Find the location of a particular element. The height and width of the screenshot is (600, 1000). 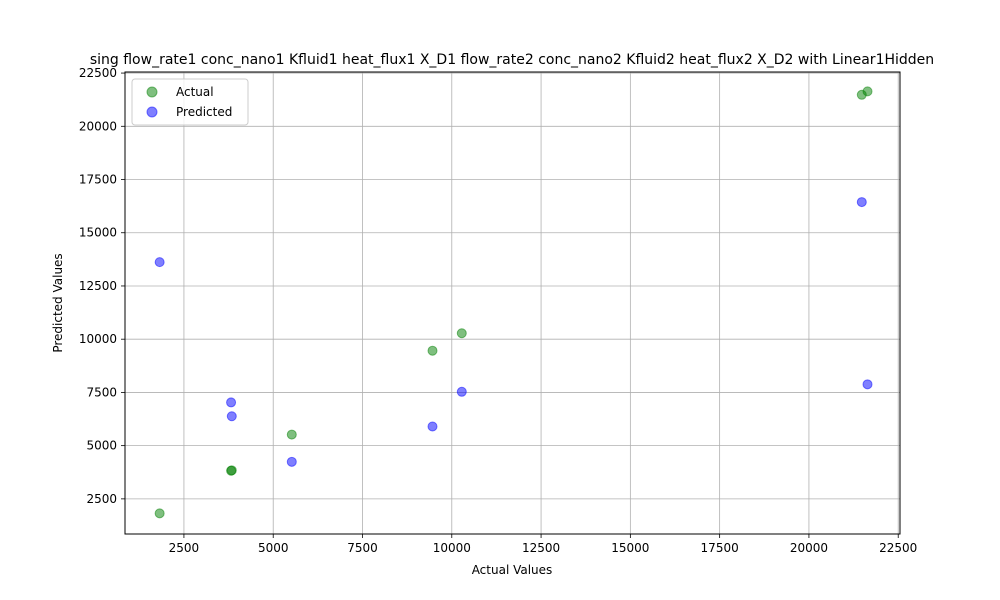

y-axis-label: Predicted Values is located at coordinates (58, 302).